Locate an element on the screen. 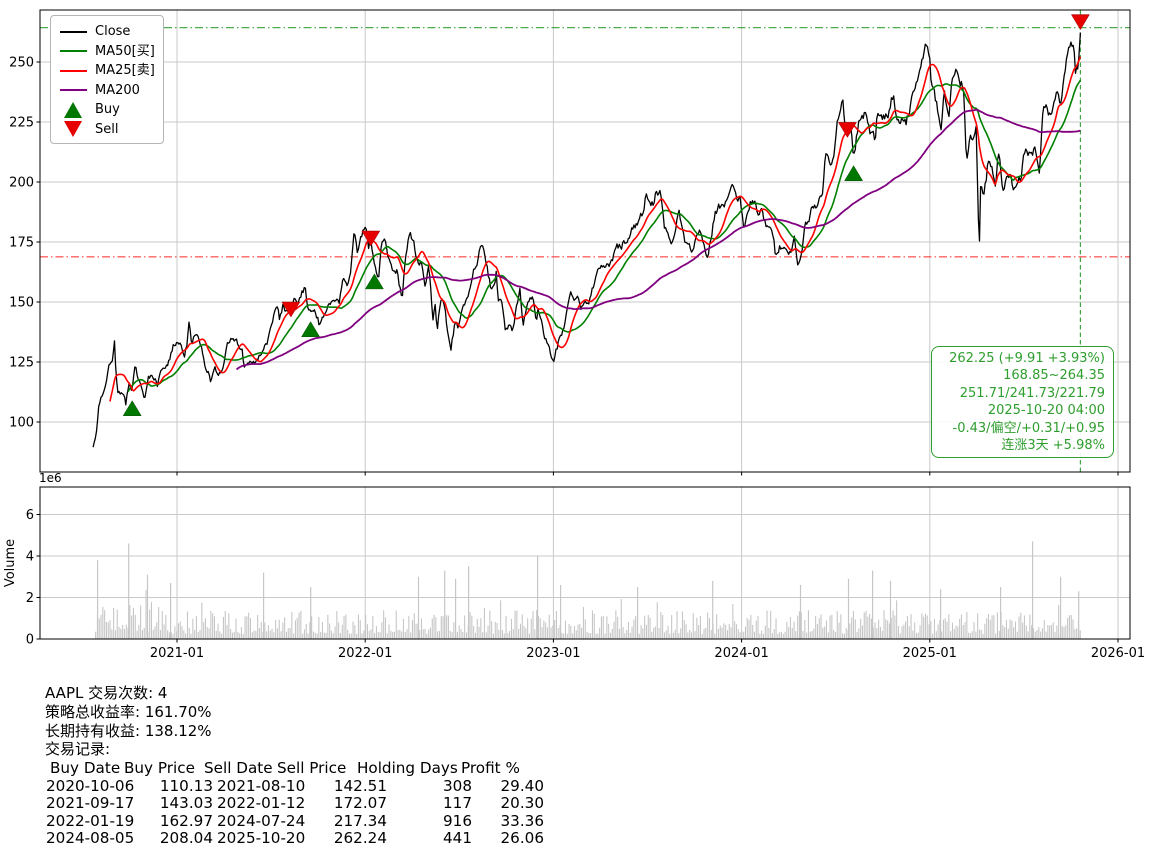 Image resolution: width=1154 pixels, height=855 pixels. col-buy-price: Buy Price is located at coordinates (159, 768).